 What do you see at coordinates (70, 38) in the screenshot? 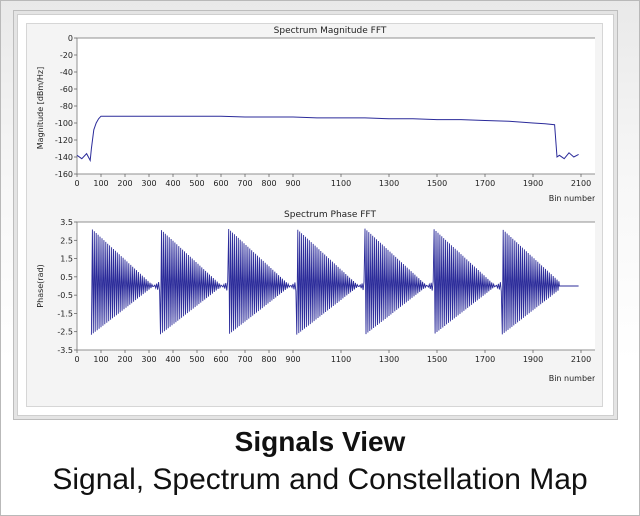
I see `magnitude-y-tick-label: 0` at bounding box center [70, 38].